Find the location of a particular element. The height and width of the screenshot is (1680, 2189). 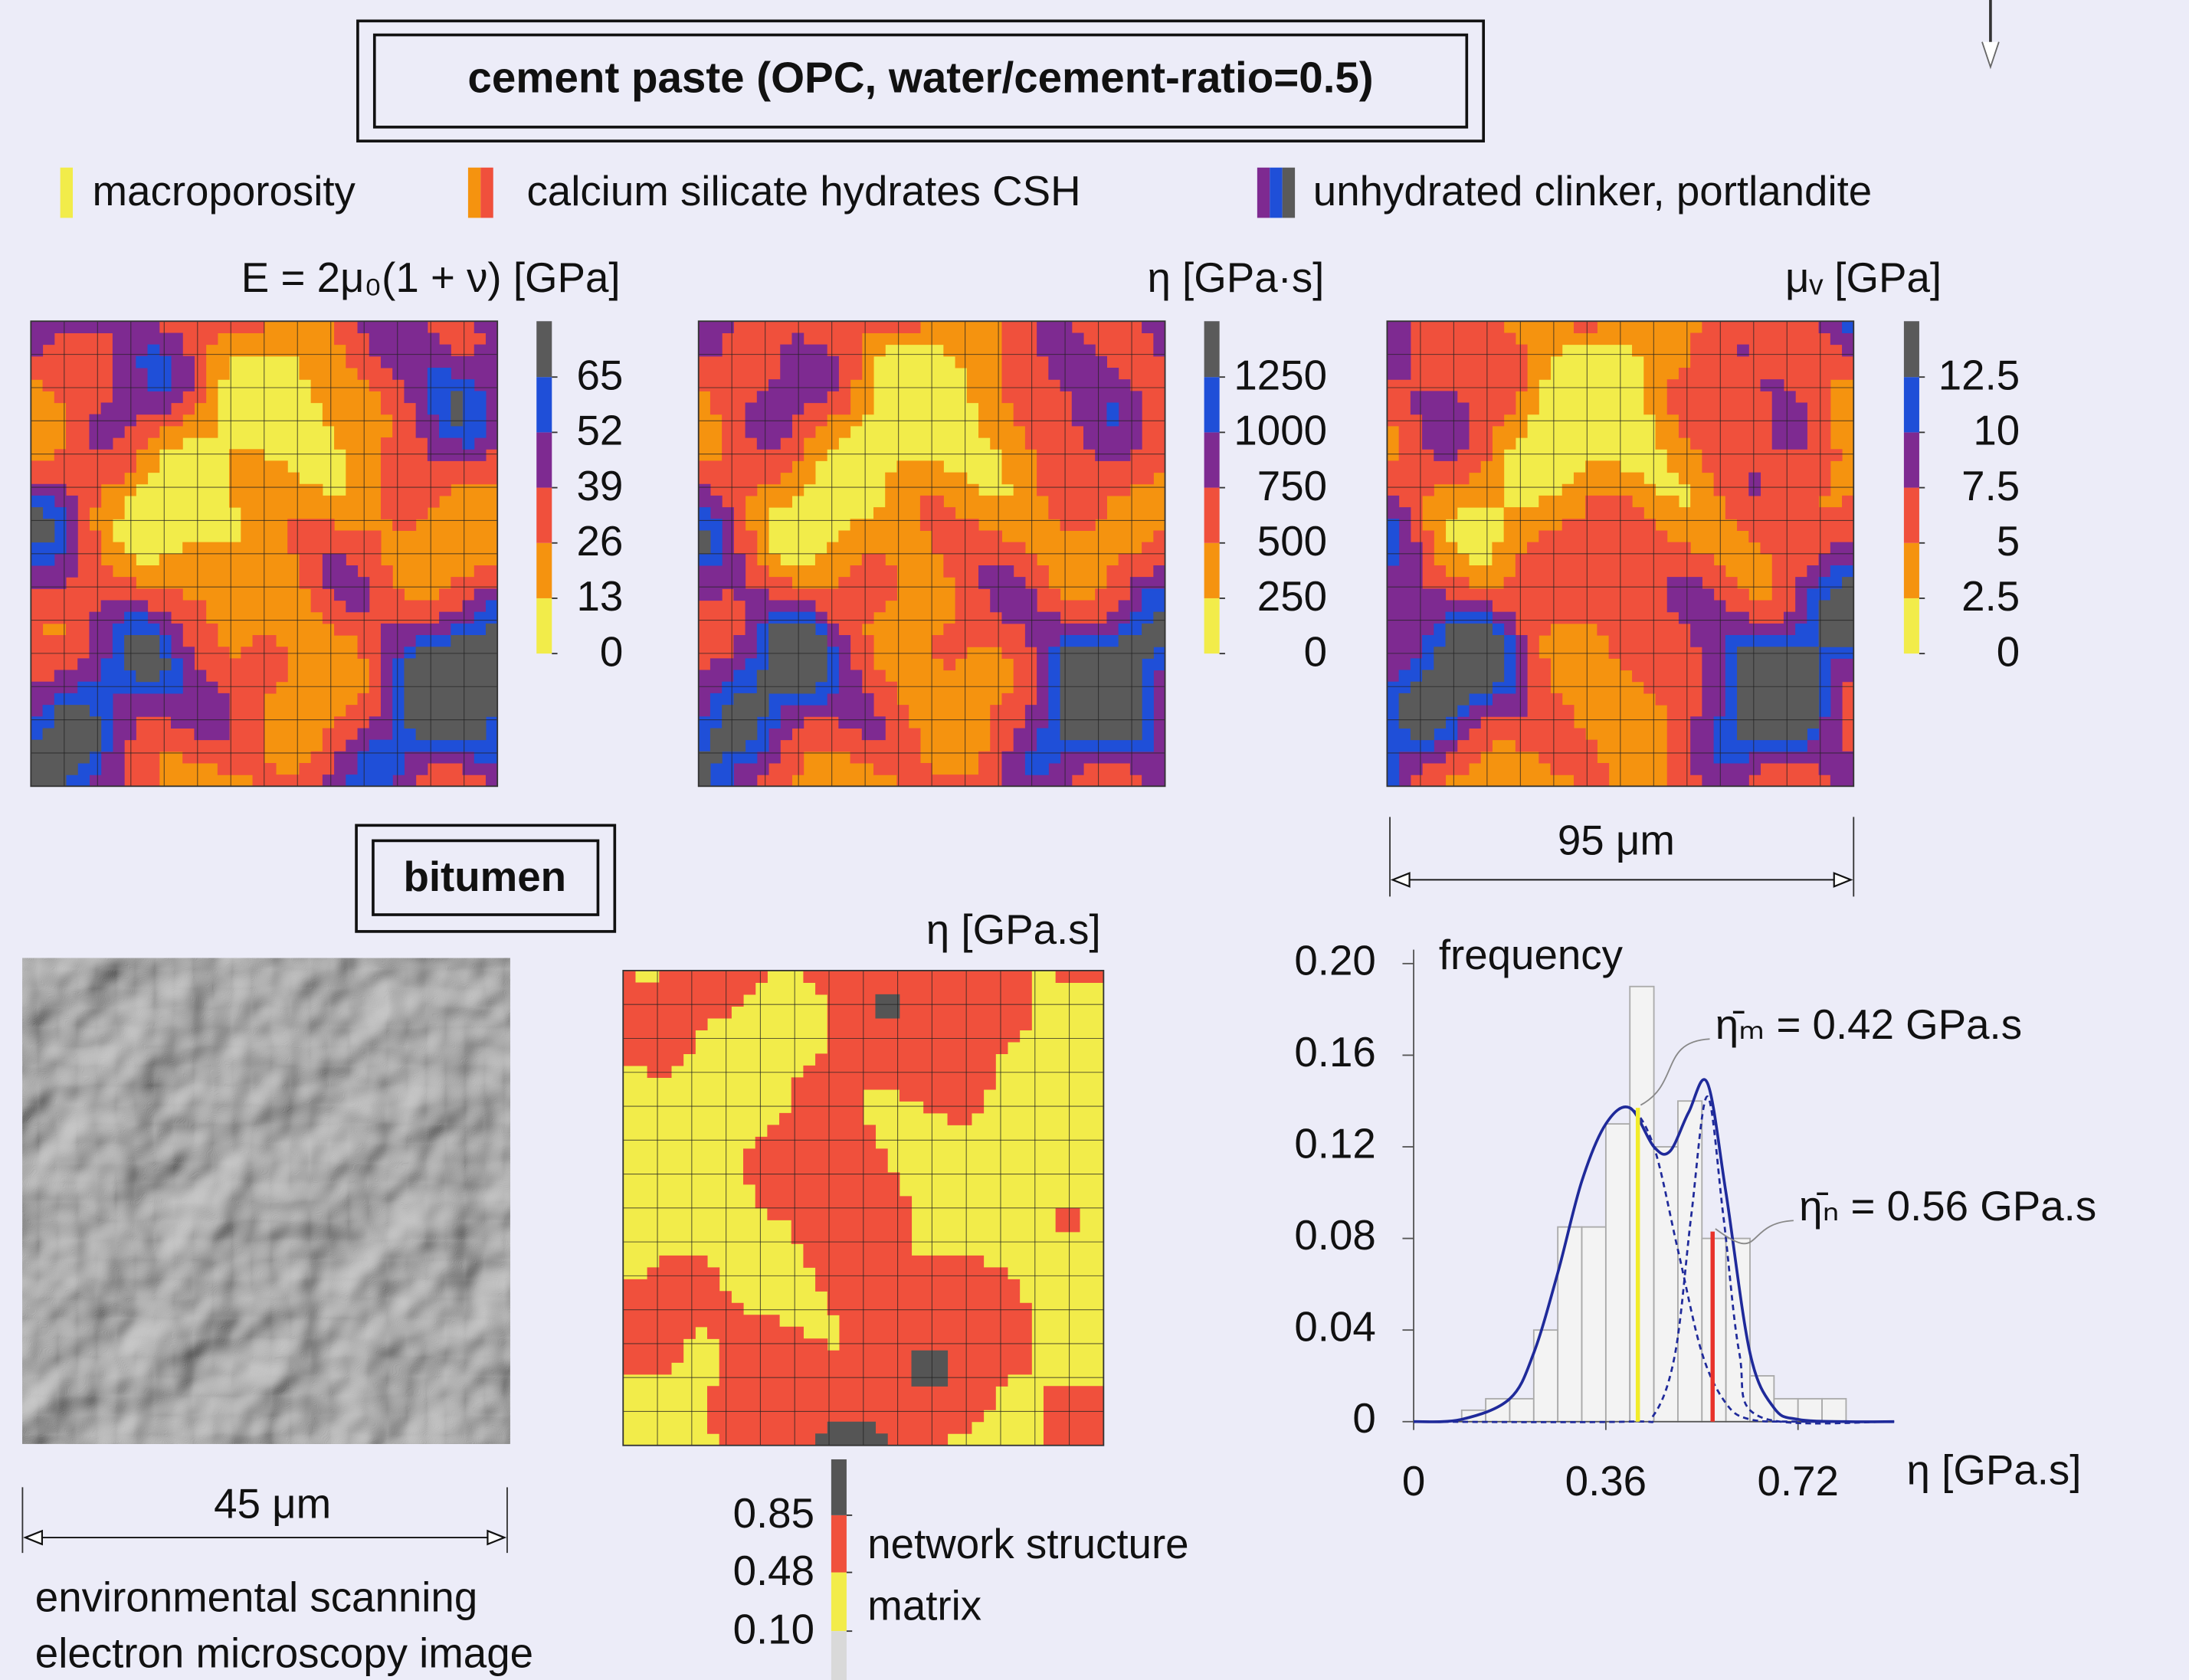

colorbar-class: network structure is located at coordinates (1027, 1543).